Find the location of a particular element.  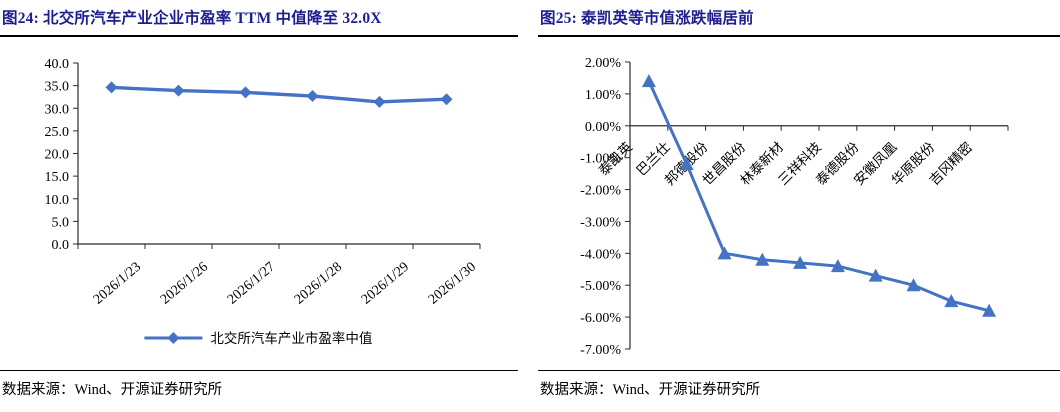

x-tick-label: 2026/1/27 is located at coordinates (251, 284).